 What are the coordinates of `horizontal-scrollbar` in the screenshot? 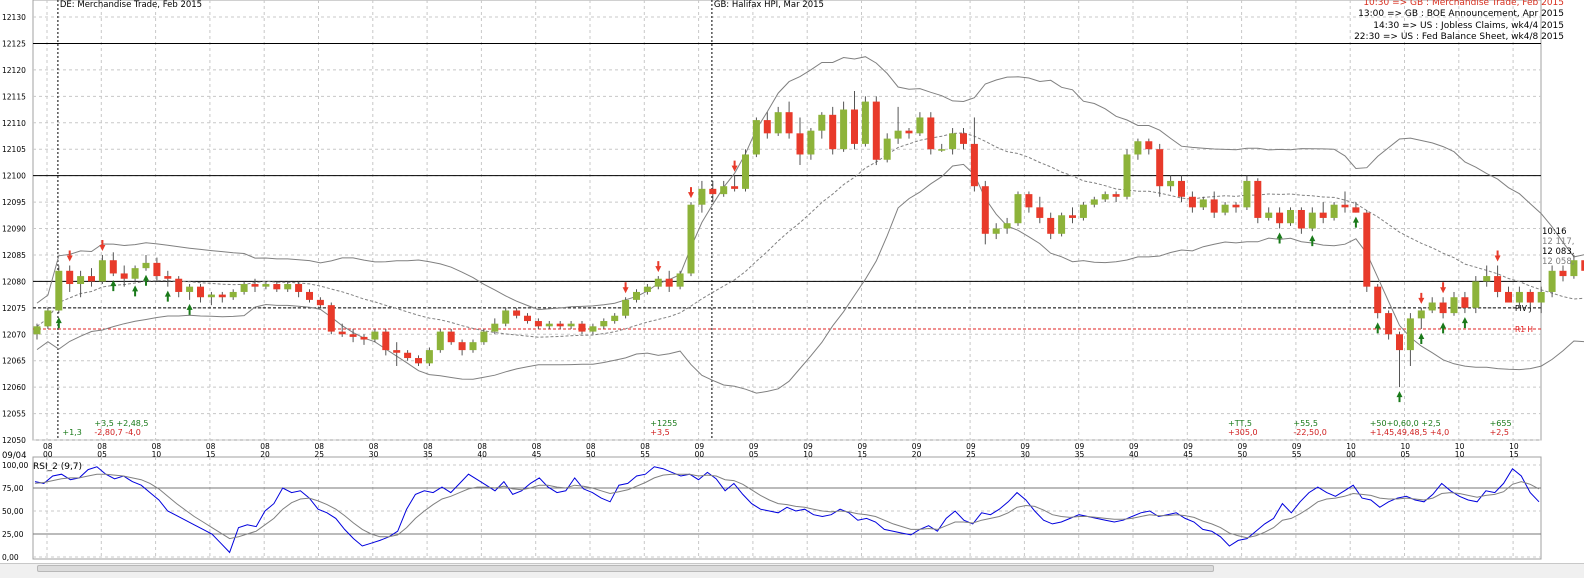 It's located at (792, 570).